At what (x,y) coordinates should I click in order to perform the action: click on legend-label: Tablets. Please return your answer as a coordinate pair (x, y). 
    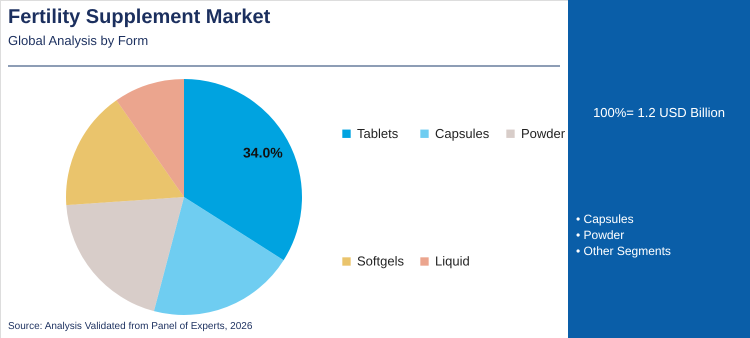
    Looking at the image, I should click on (378, 133).